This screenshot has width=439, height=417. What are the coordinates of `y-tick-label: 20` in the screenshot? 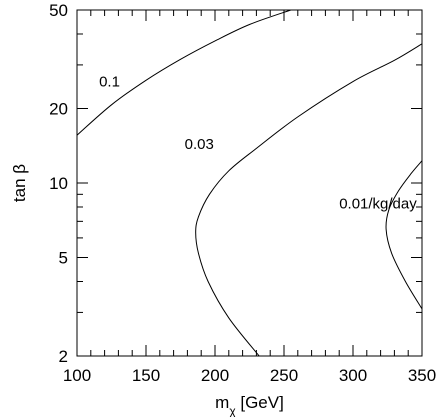 It's located at (58, 108).